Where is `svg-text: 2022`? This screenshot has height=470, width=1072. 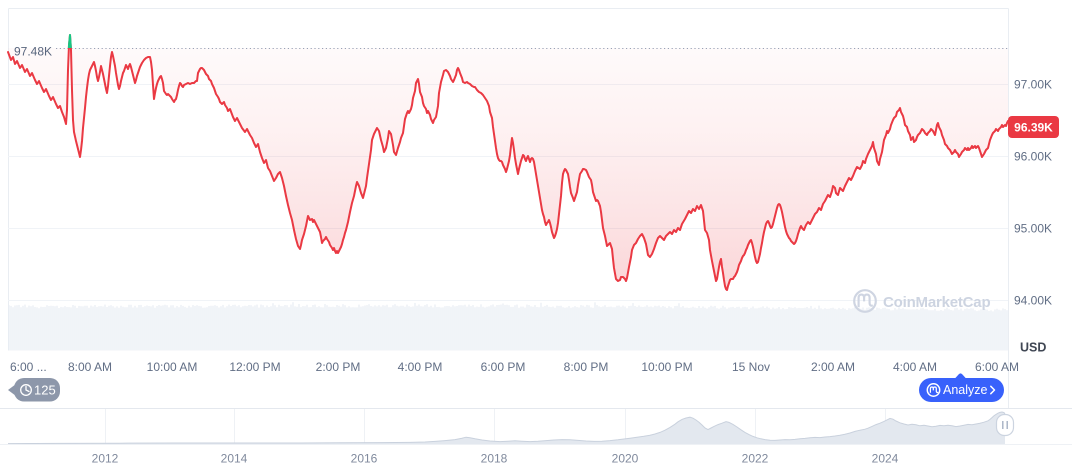
svg-text: 2022 is located at coordinates (755, 459).